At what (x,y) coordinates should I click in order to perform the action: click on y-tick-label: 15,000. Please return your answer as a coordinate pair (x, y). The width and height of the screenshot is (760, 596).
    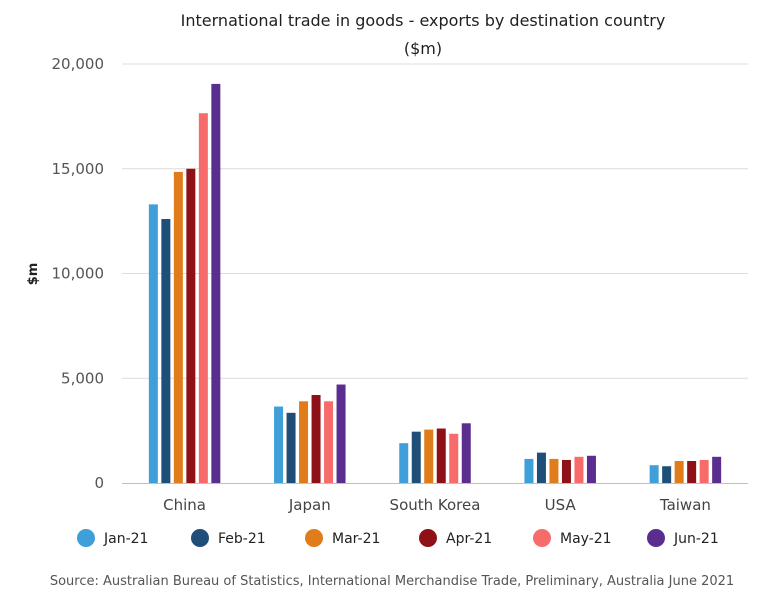
    Looking at the image, I should click on (78, 169).